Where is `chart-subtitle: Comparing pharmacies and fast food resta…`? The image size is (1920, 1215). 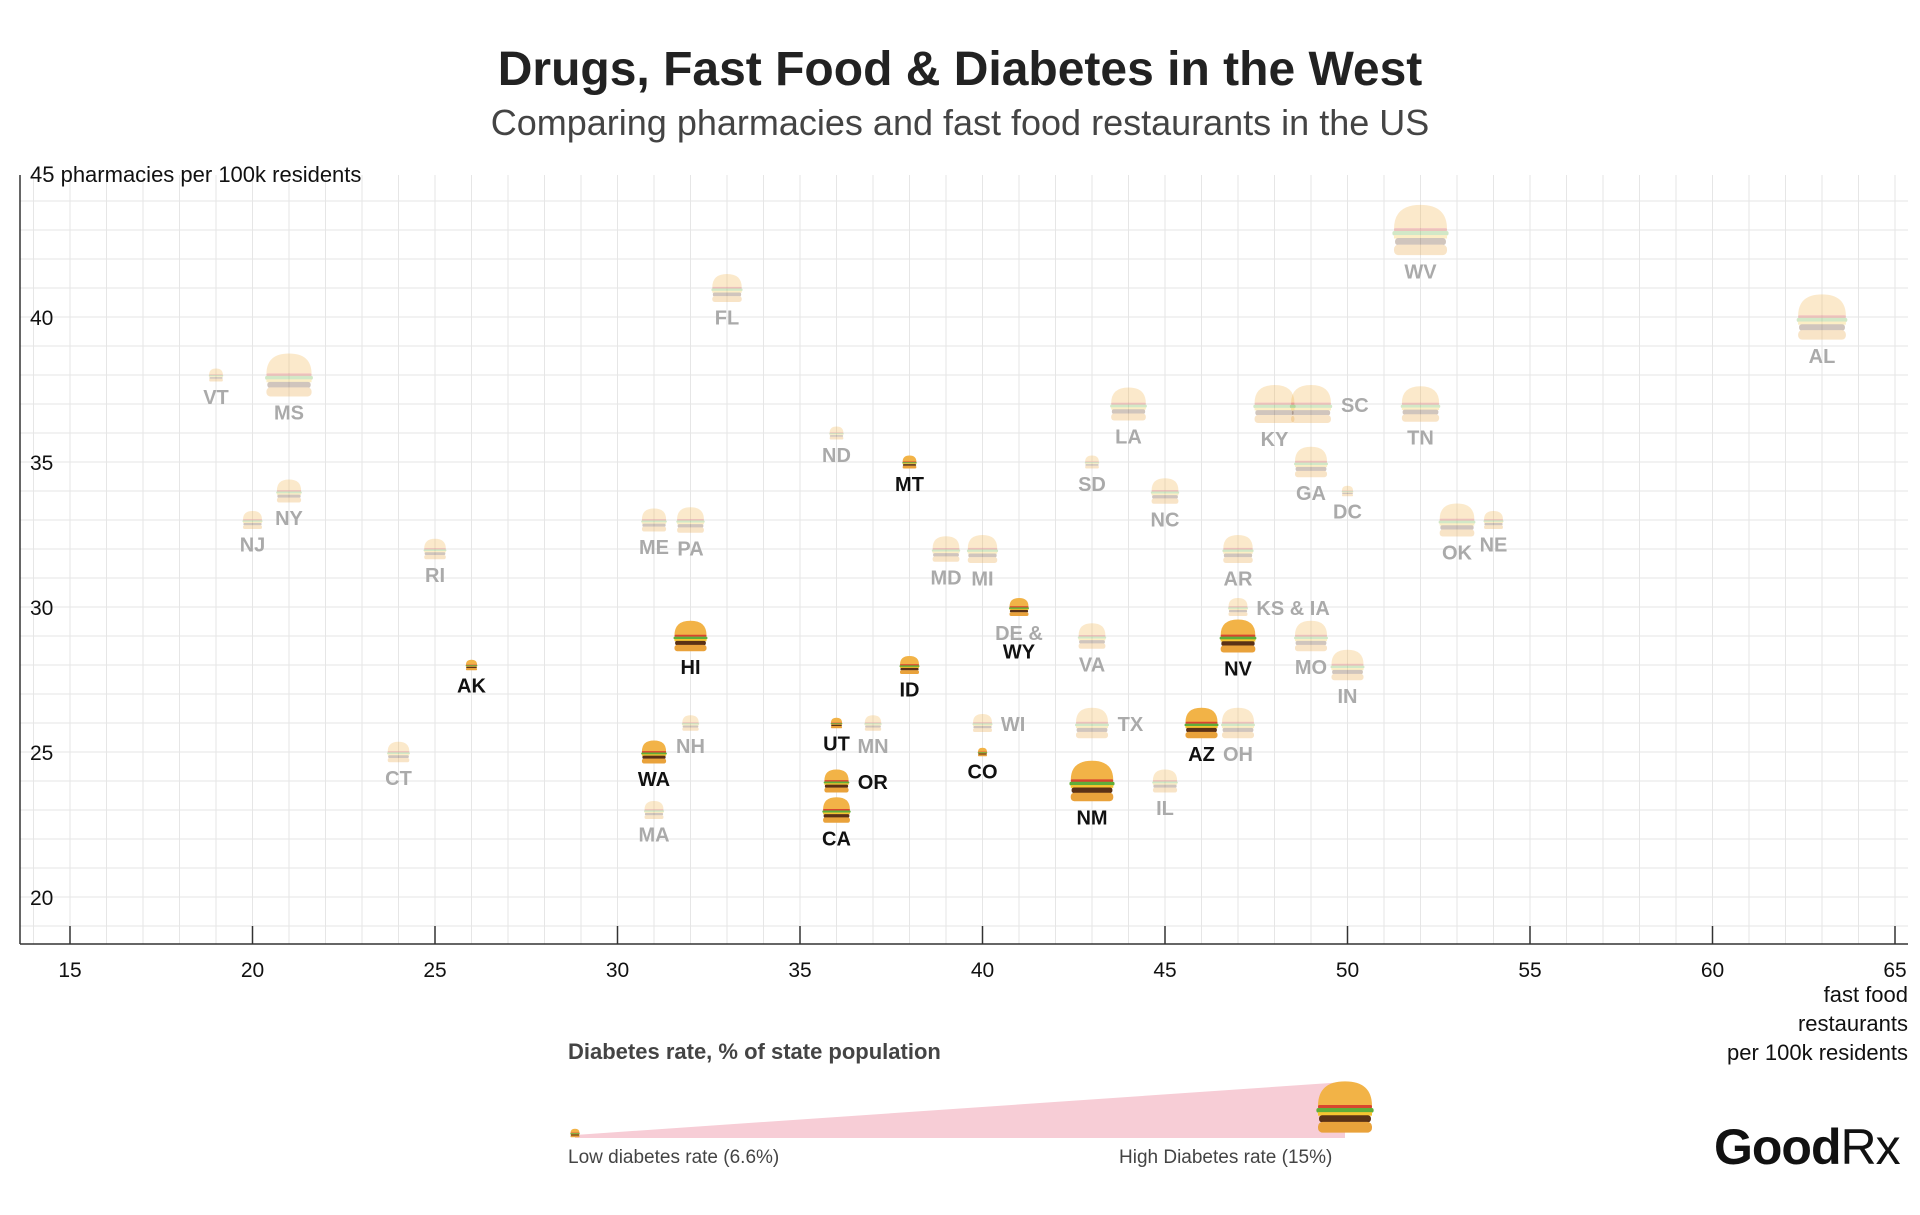
chart-subtitle: Comparing pharmacies and fast food resta… is located at coordinates (960, 122).